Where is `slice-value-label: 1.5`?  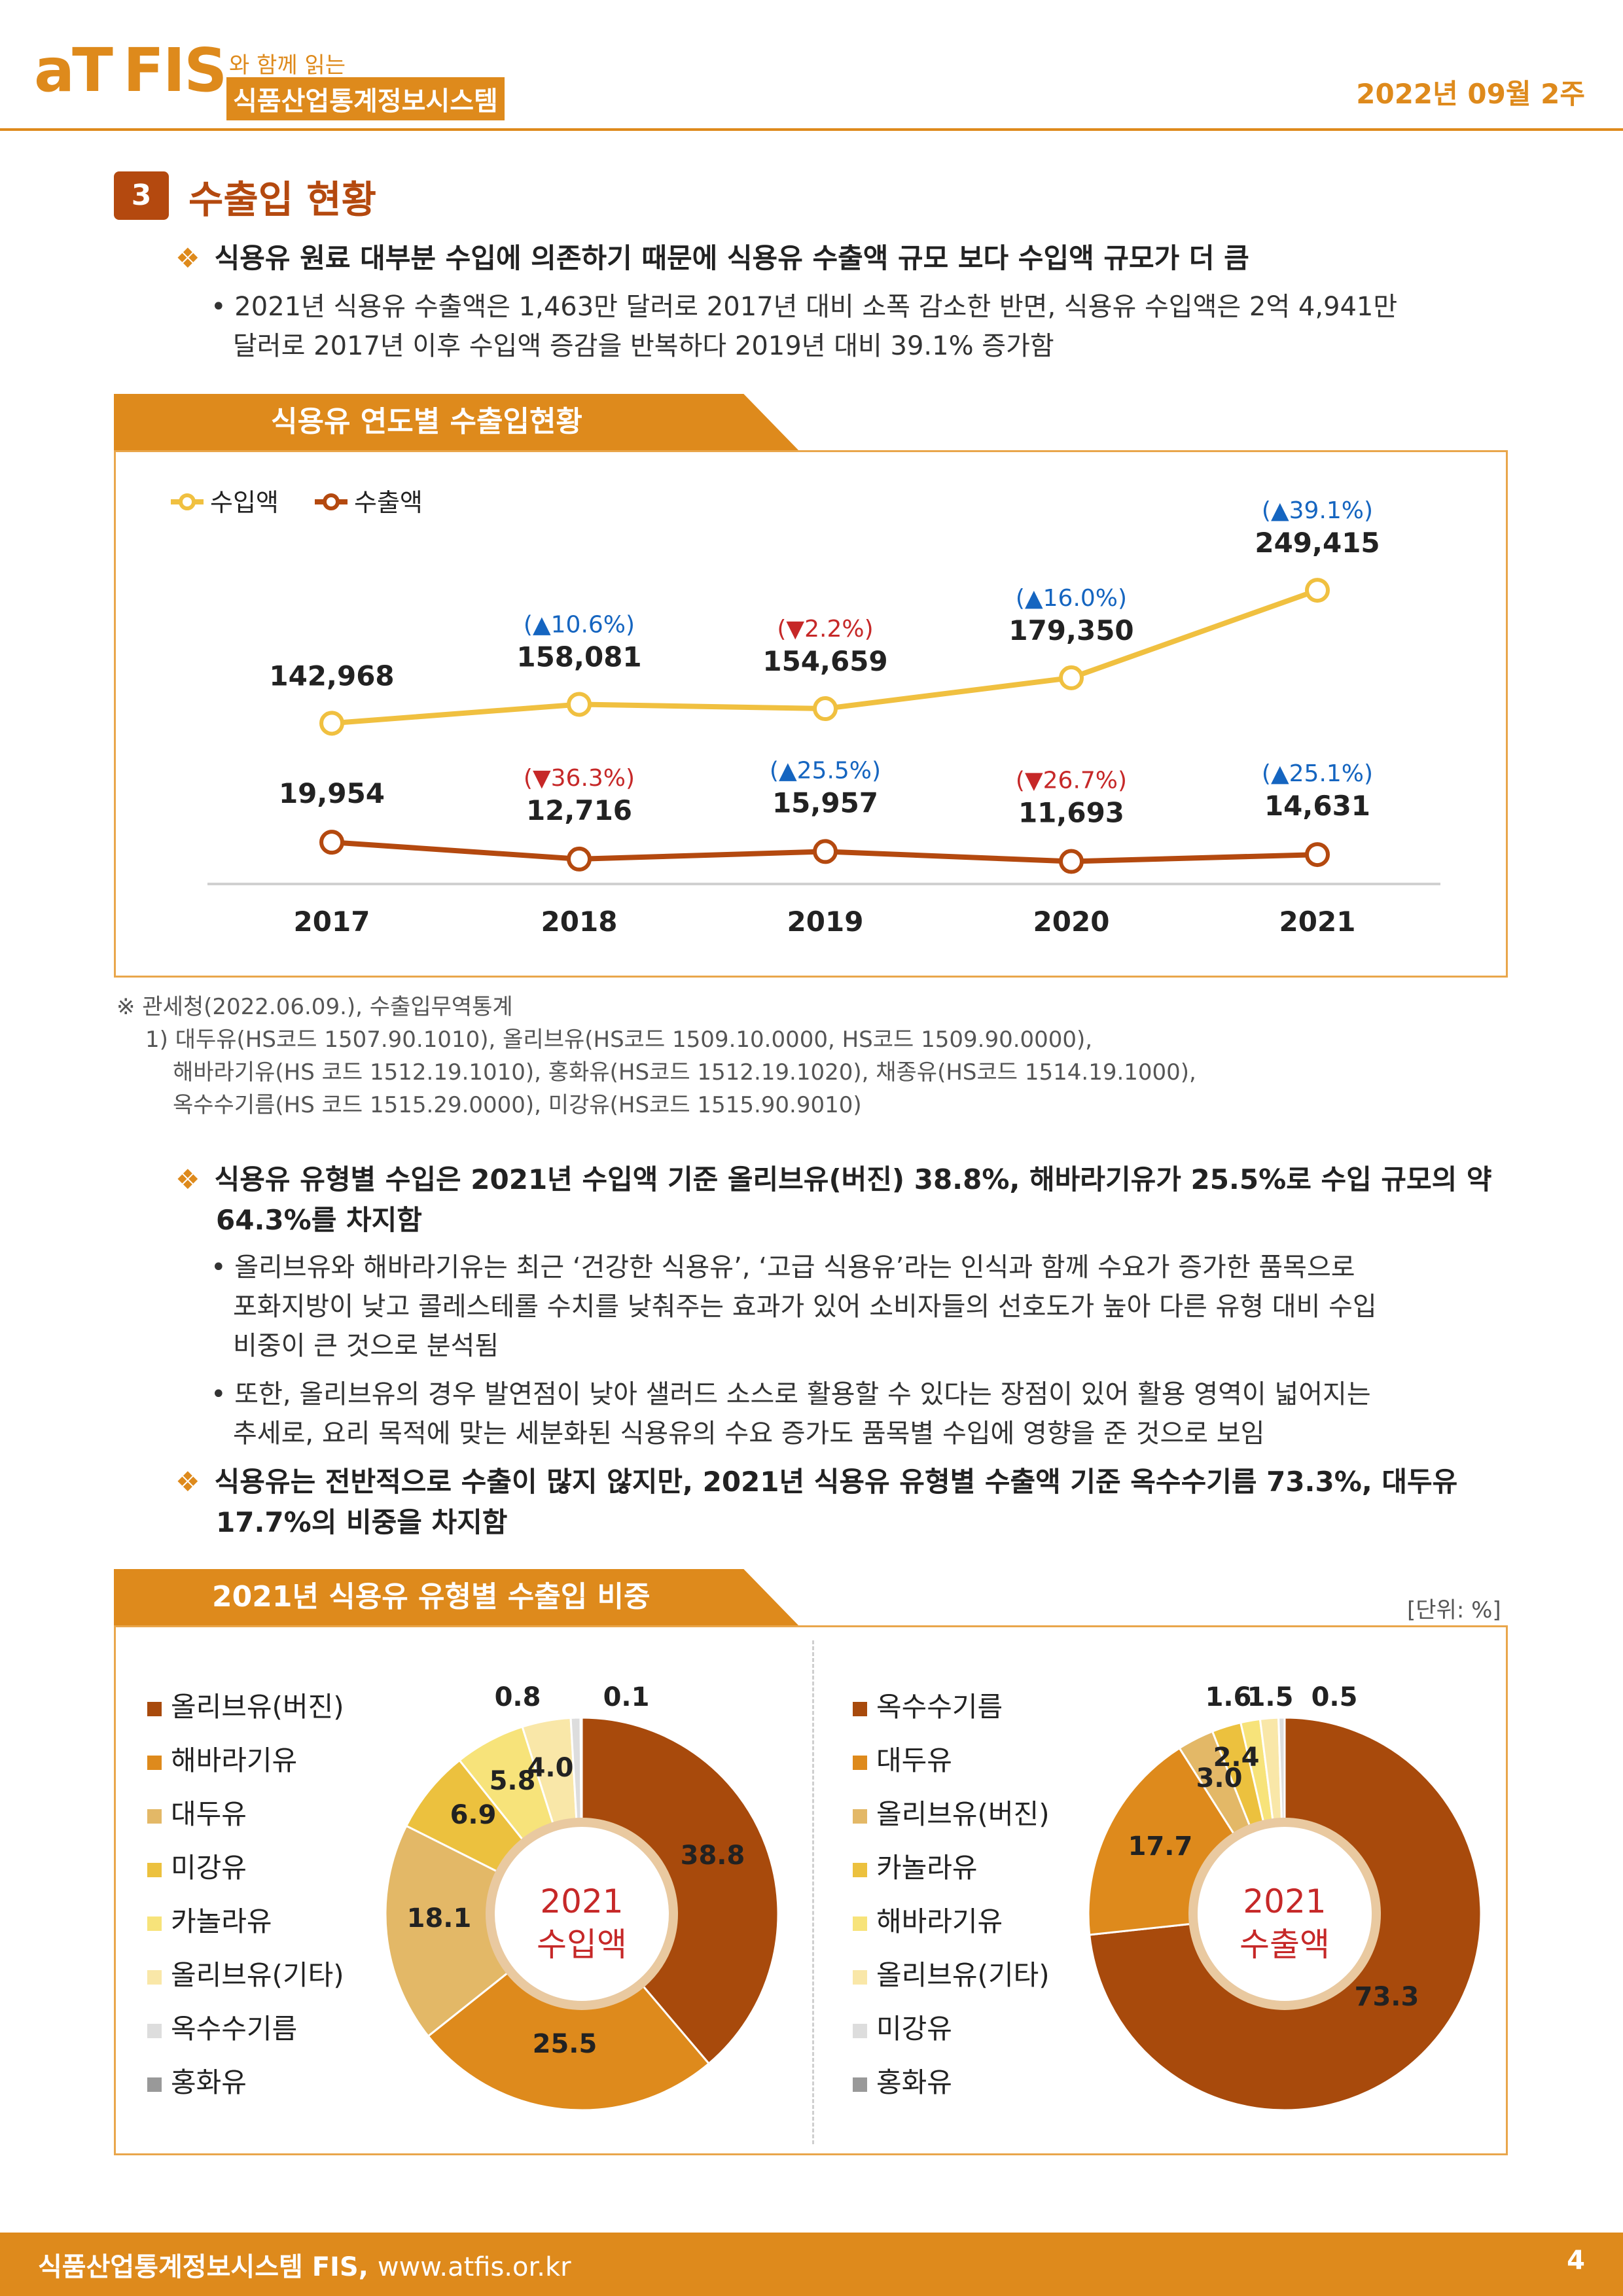 slice-value-label: 1.5 is located at coordinates (1270, 1697).